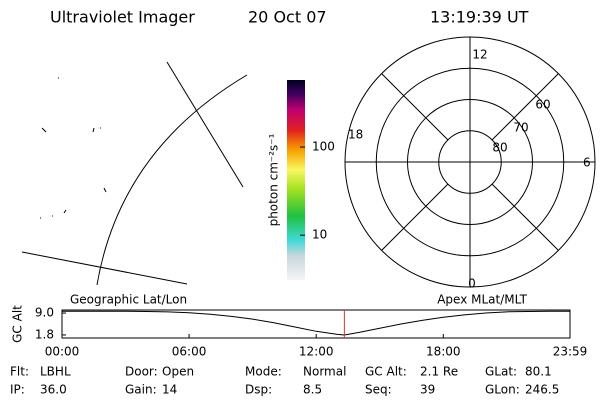 The width and height of the screenshot is (600, 400). I want to click on info-value: 14, so click(169, 390).